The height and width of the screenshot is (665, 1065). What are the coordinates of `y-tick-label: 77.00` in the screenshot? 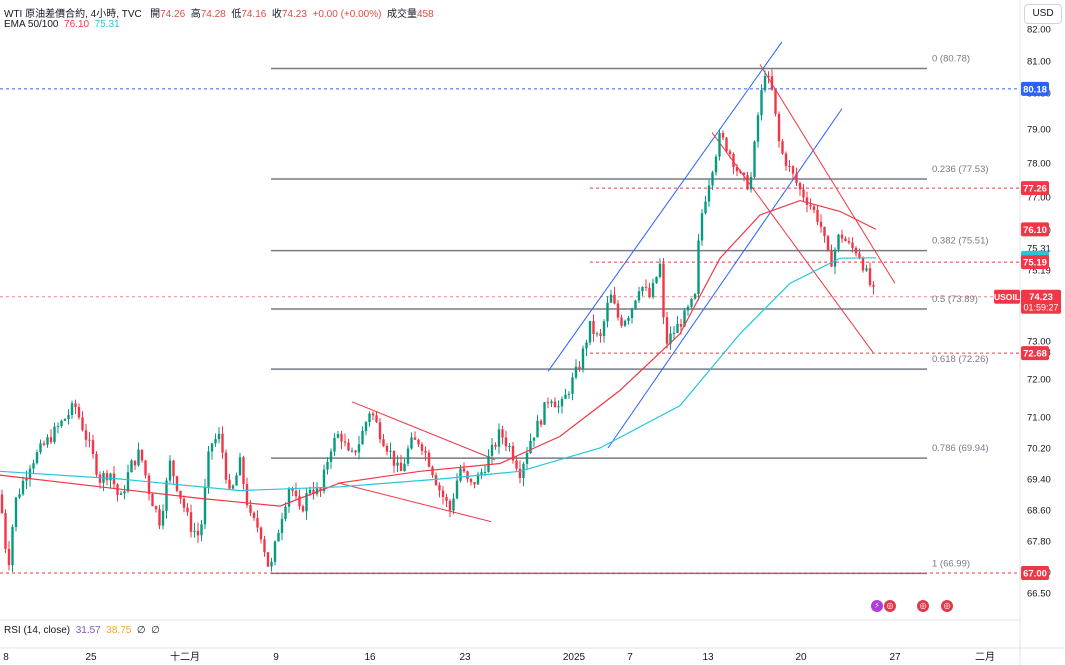 It's located at (1039, 198).